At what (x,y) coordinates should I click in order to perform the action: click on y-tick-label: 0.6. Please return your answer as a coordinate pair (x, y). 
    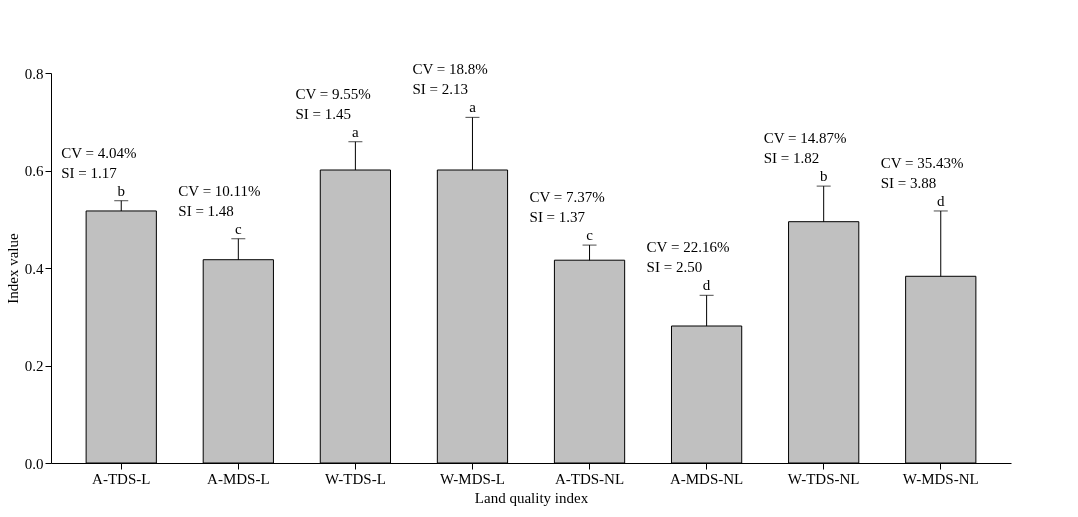
    Looking at the image, I should click on (34, 171).